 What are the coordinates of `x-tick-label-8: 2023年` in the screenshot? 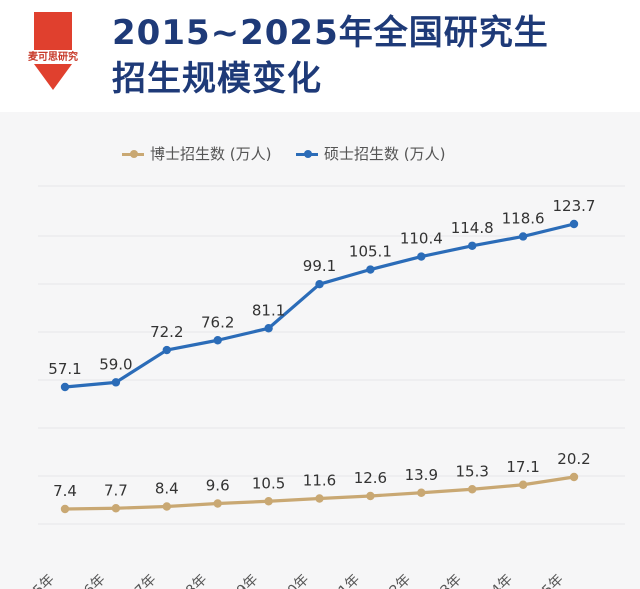 It's located at (442, 580).